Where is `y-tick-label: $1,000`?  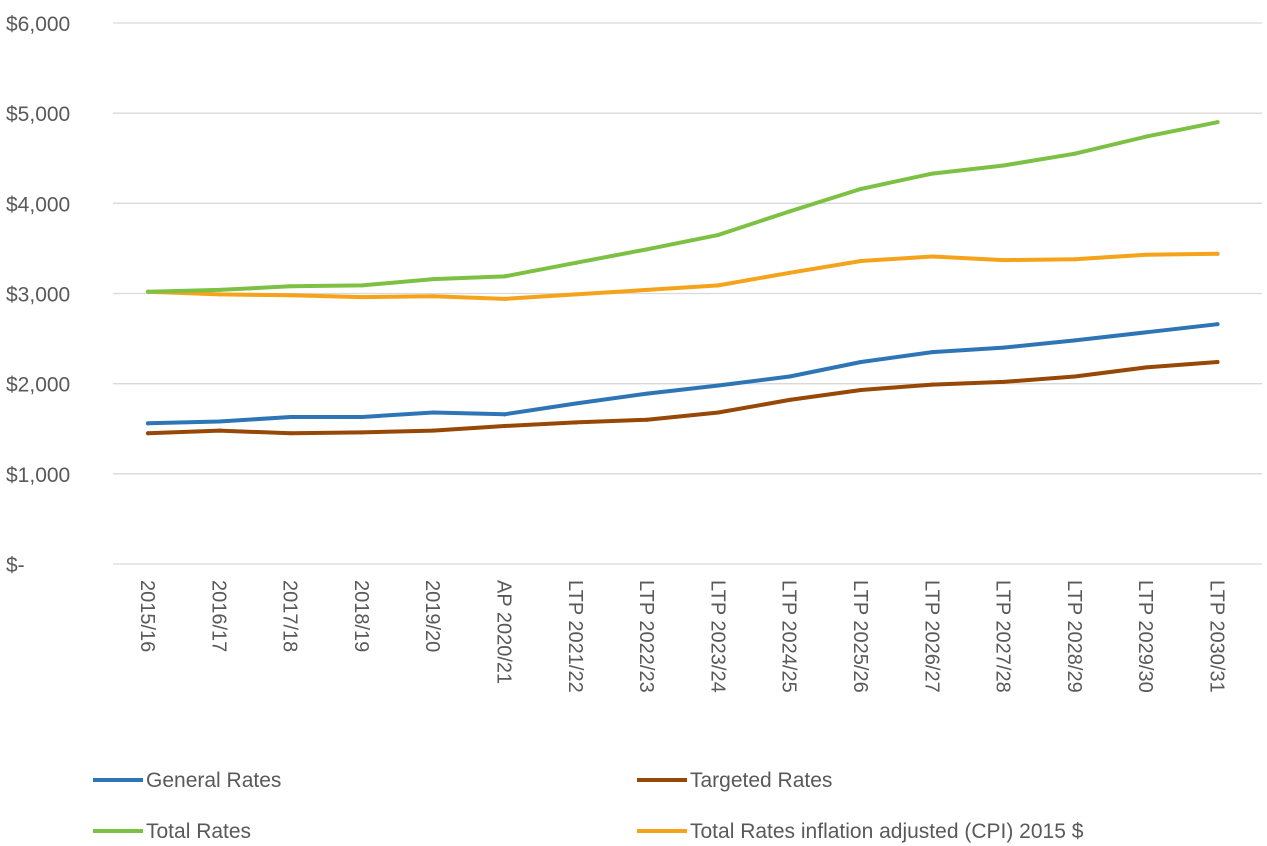
y-tick-label: $1,000 is located at coordinates (38, 475).